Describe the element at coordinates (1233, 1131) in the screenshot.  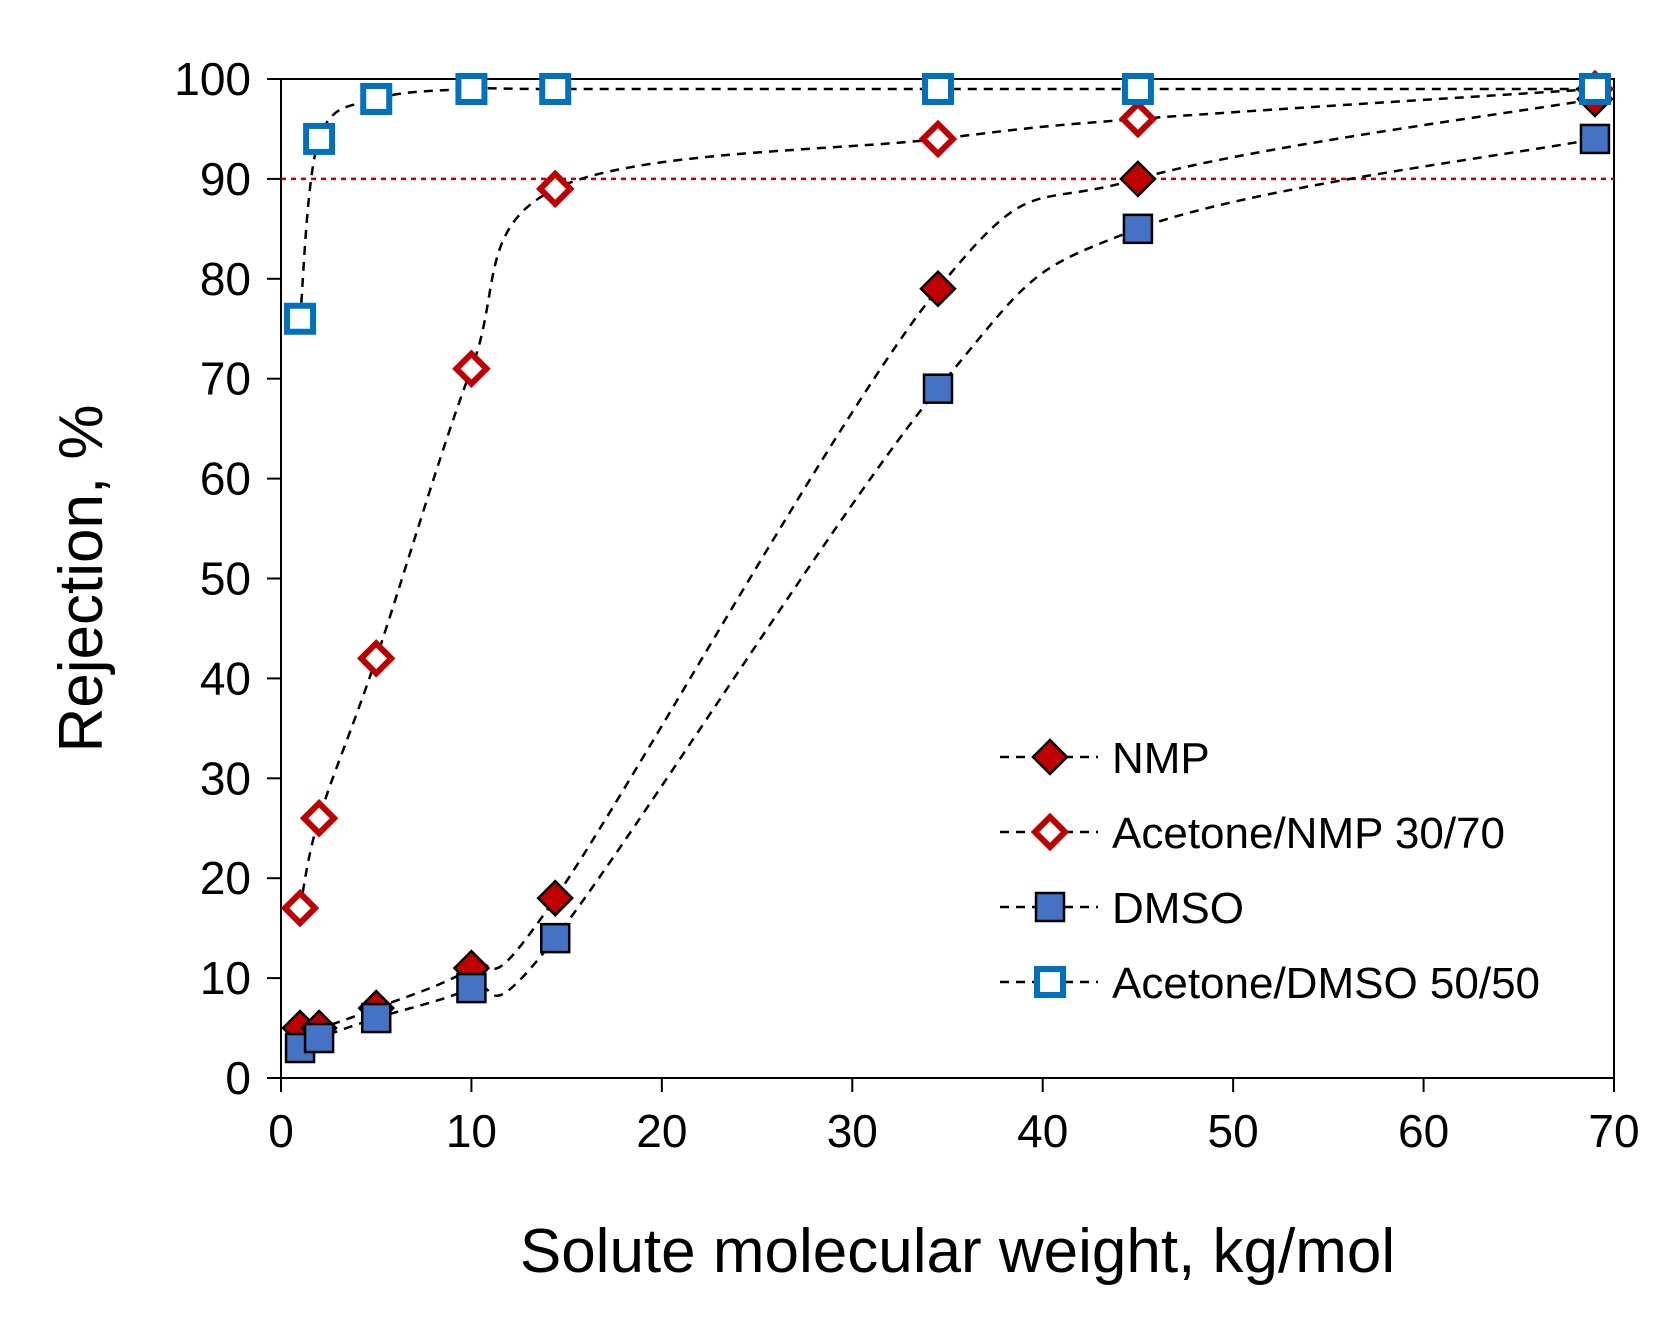
I see `x-tick-label: 50` at that location.